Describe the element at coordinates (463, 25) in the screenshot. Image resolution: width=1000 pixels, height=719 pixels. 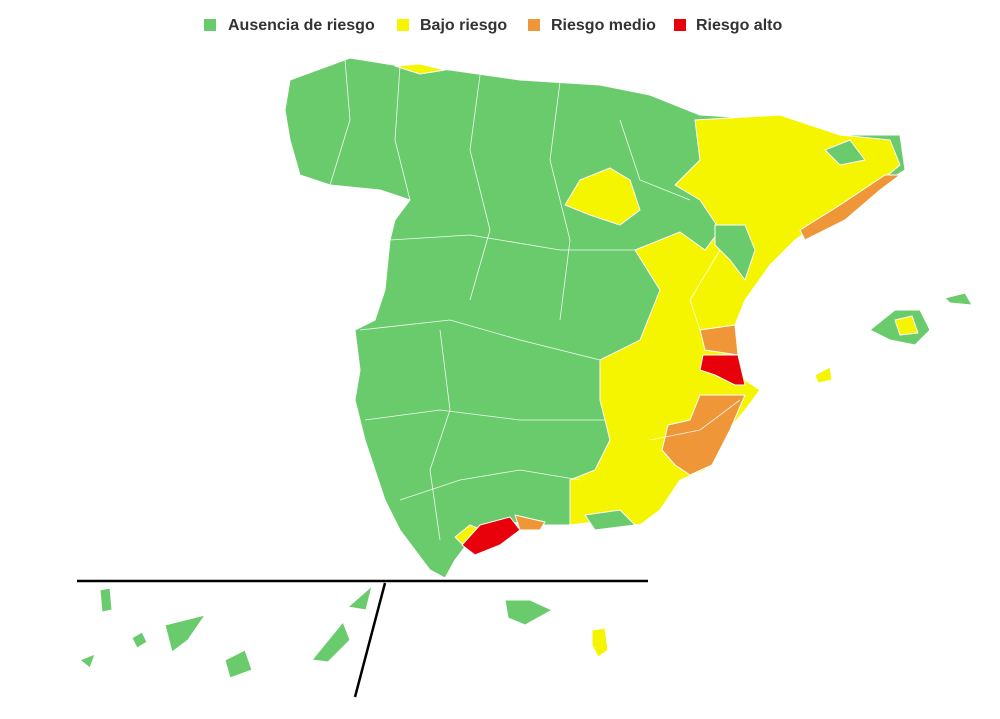
I see `legend-label: Bajo riesgo` at that location.